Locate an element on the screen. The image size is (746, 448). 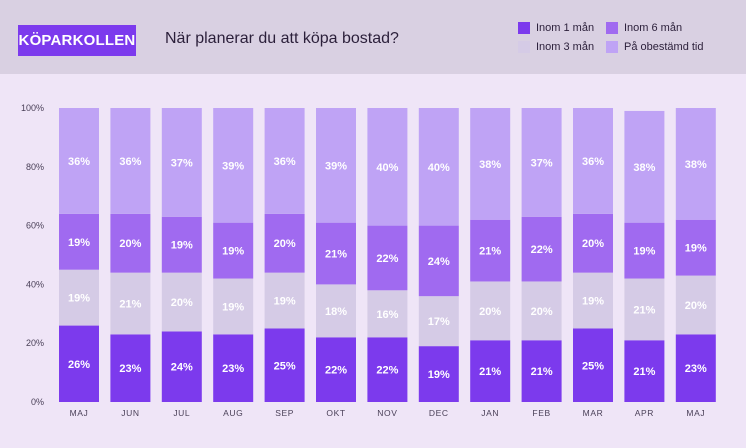
x-tick-label: APR is located at coordinates (644, 413).